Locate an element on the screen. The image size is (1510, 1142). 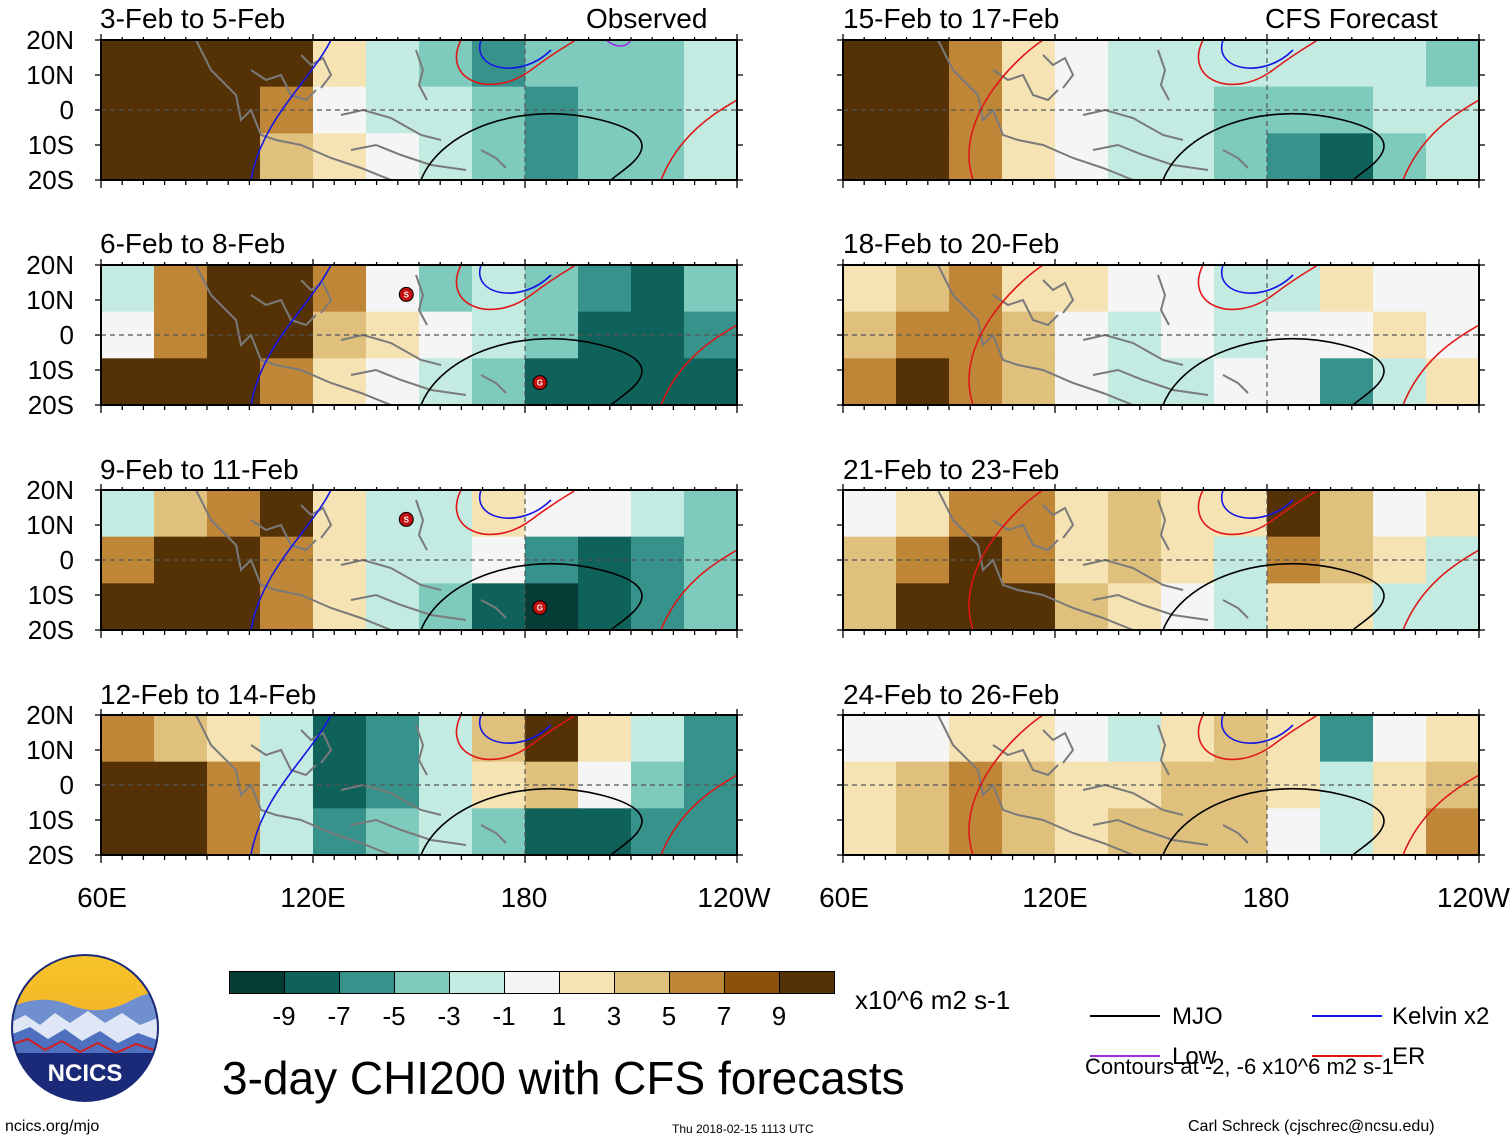
legend-line-low is located at coordinates (1125, 1056).